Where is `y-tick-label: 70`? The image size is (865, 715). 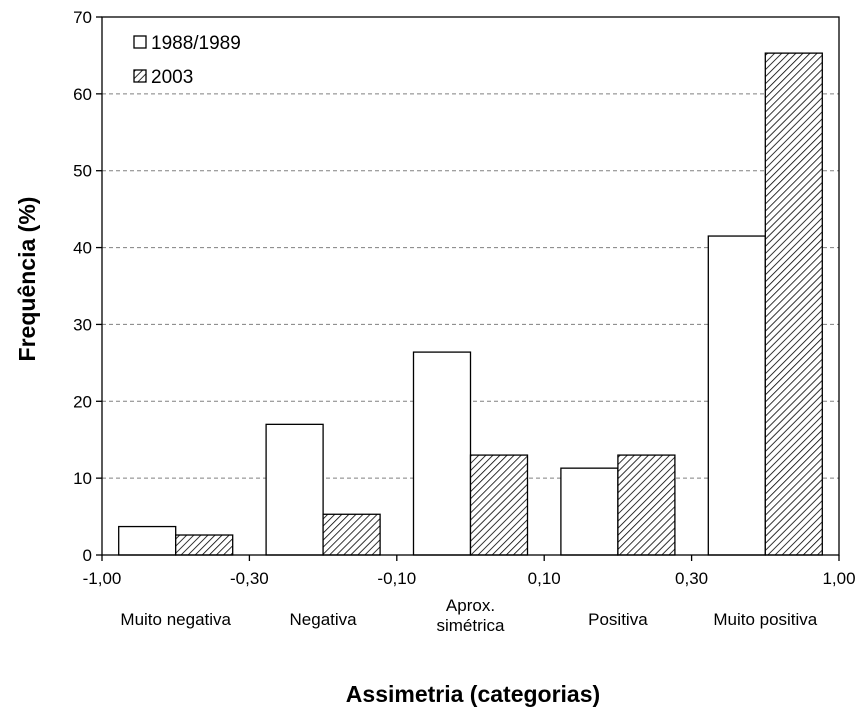
y-tick-label: 70 is located at coordinates (82, 17).